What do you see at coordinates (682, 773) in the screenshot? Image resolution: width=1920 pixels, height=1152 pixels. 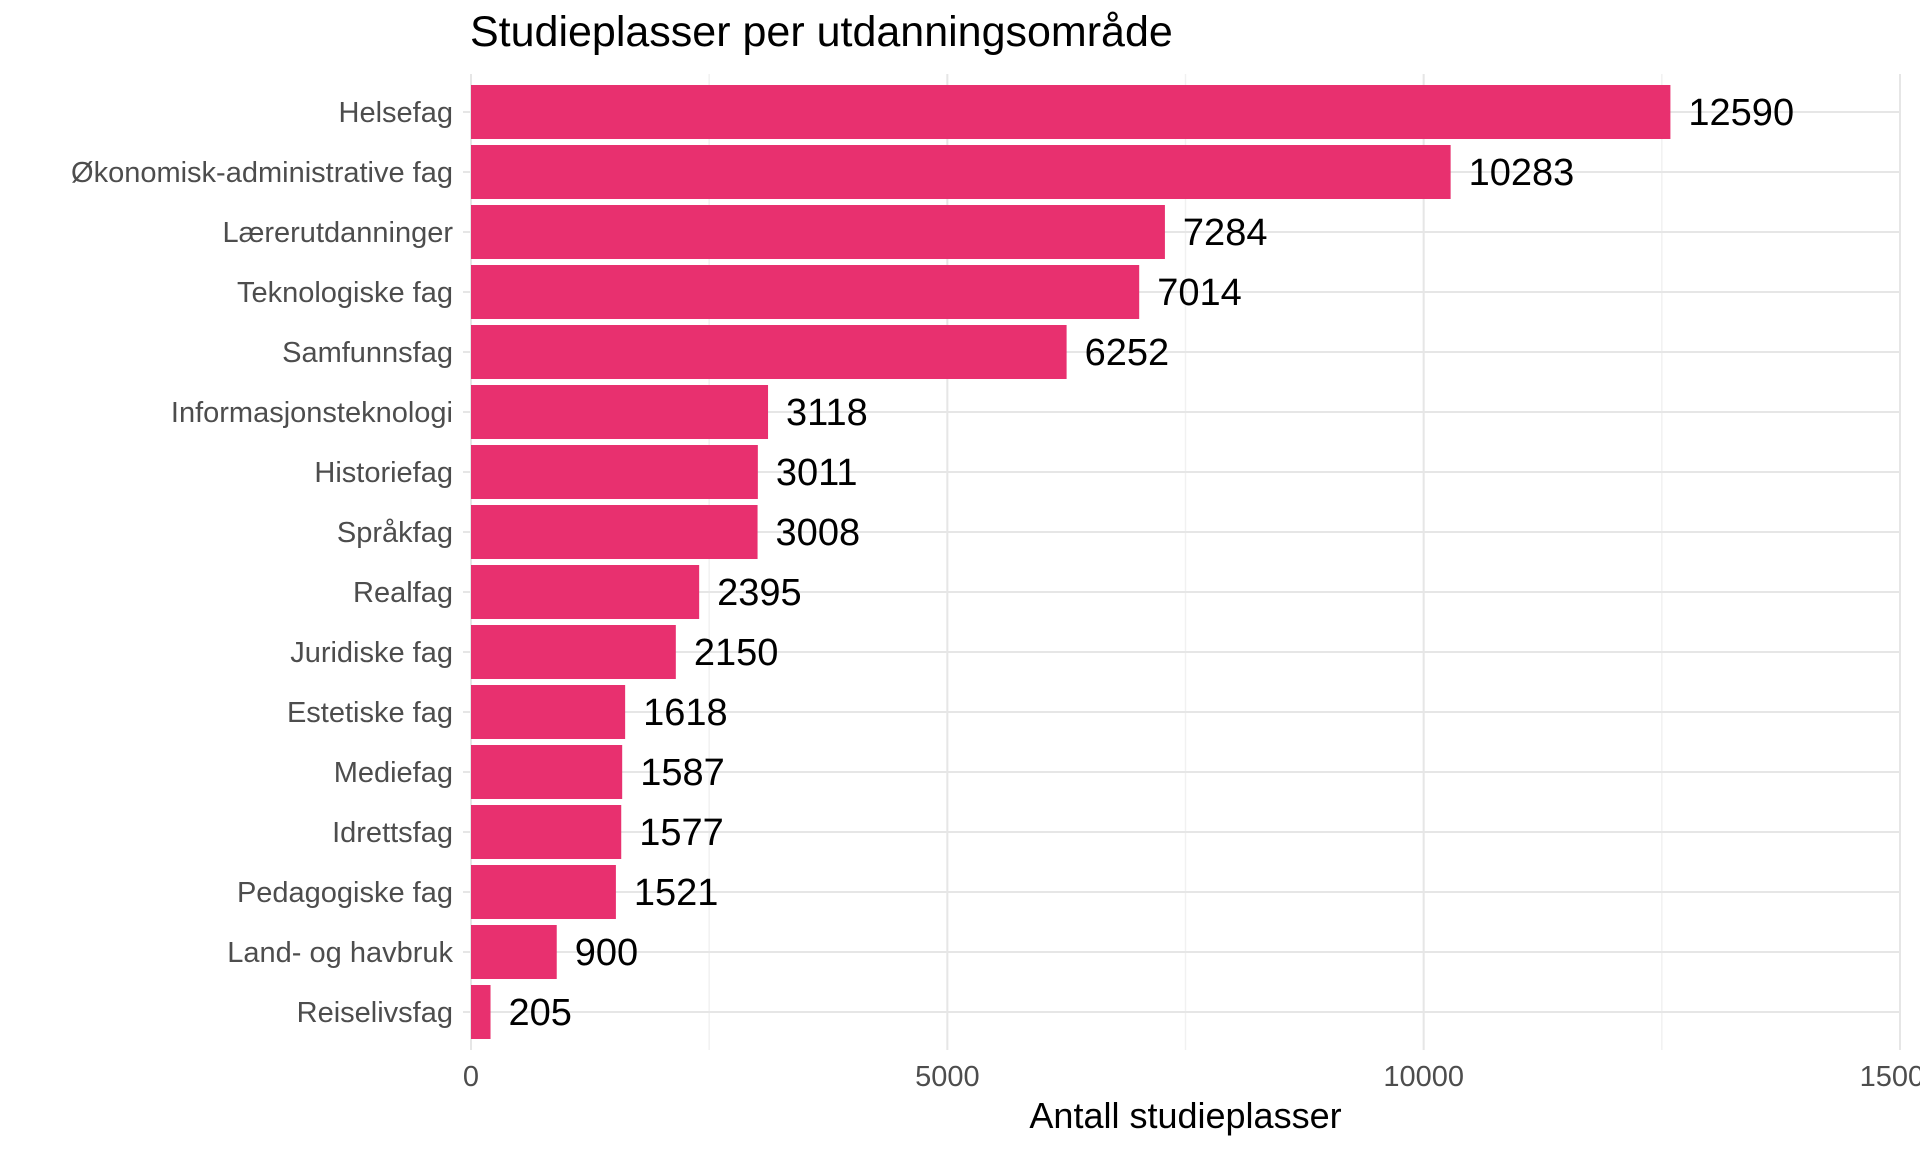 I see `bar-value-label: 1587` at bounding box center [682, 773].